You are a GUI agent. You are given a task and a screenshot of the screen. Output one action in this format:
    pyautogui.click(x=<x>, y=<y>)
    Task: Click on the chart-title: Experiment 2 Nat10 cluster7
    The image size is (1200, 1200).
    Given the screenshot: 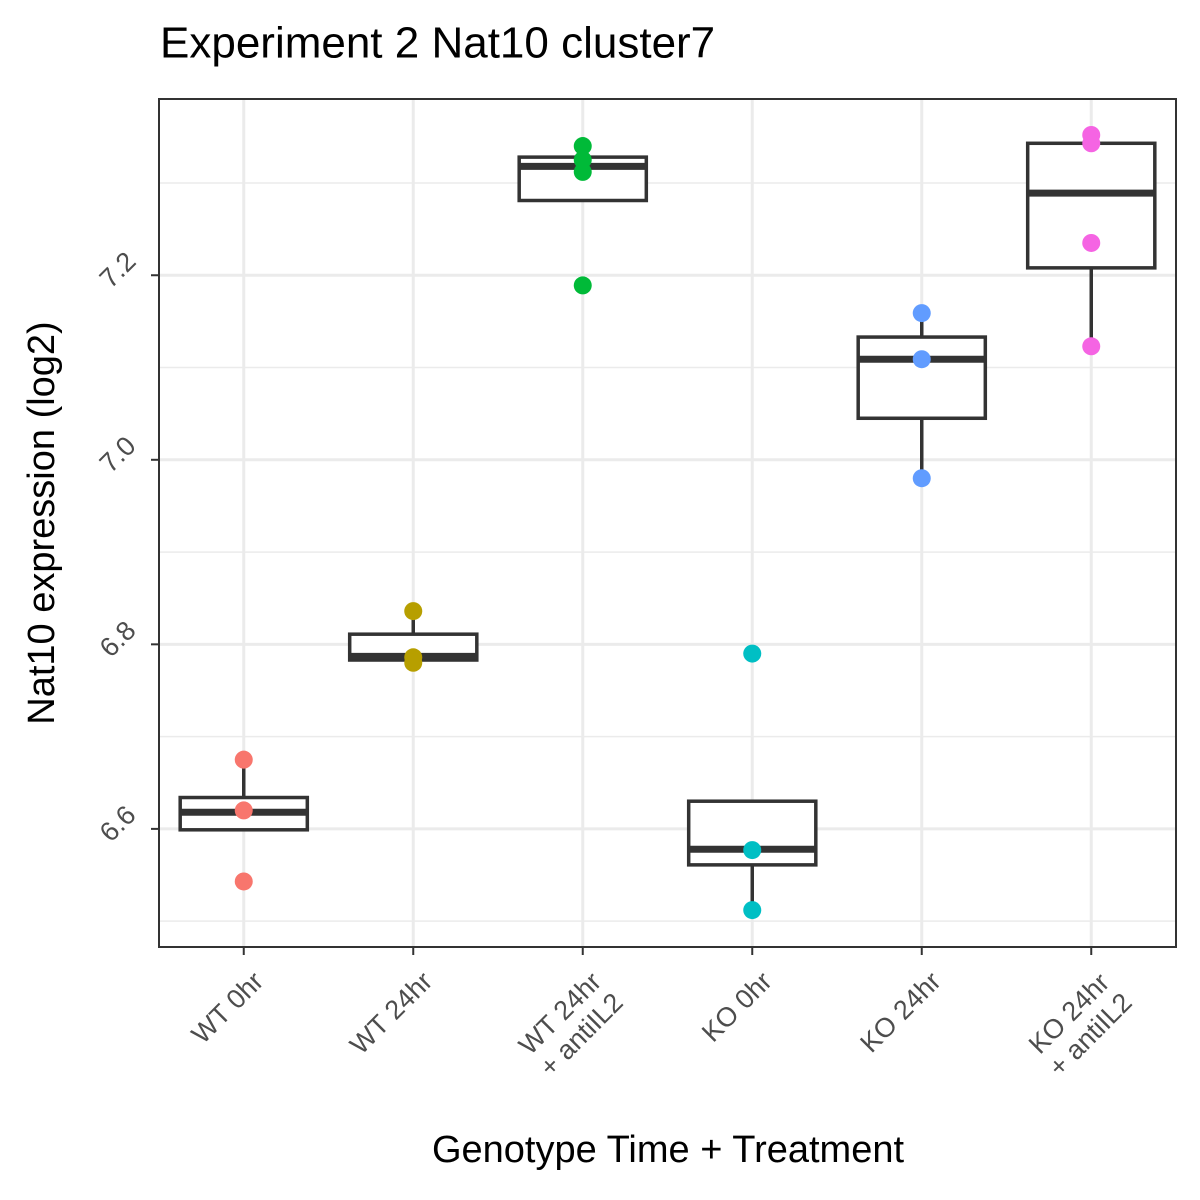 What is the action you would take?
    pyautogui.click(x=437, y=43)
    